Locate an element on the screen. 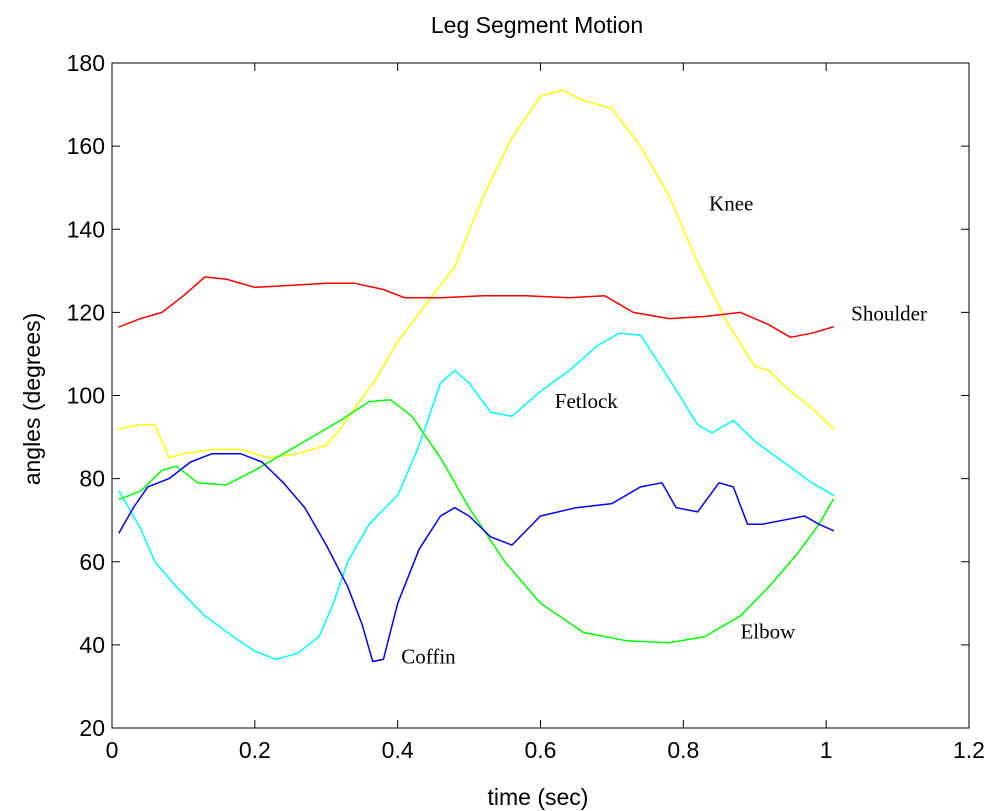 The height and width of the screenshot is (811, 999). y-tick-label: 80 is located at coordinates (92, 479).